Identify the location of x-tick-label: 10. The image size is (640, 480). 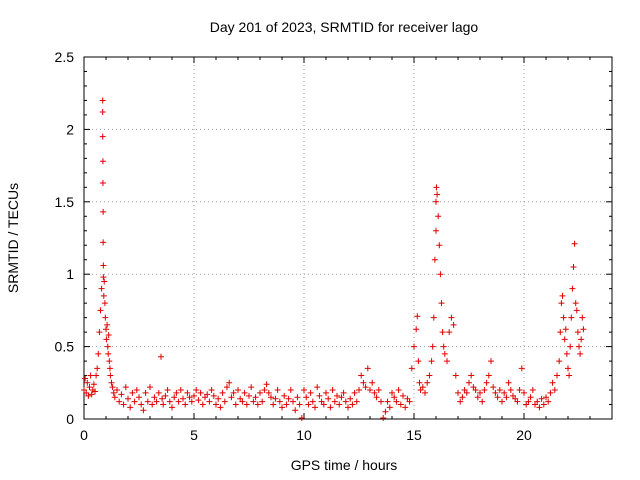
(304, 435).